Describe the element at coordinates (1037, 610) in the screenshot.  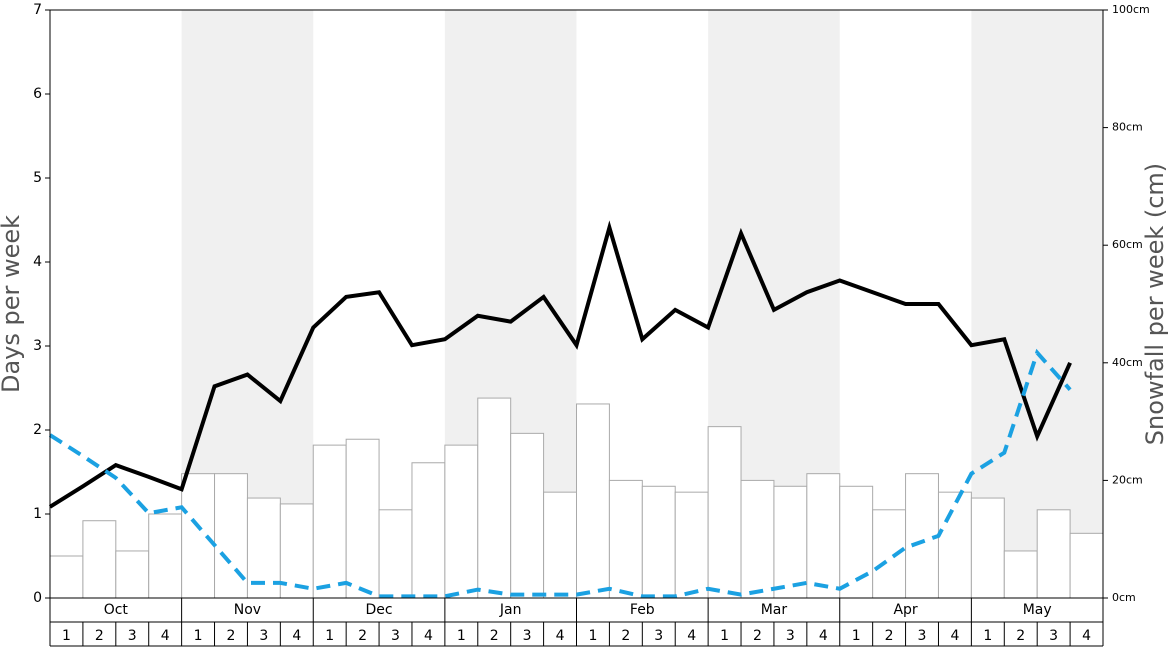
I see `month-label: May` at that location.